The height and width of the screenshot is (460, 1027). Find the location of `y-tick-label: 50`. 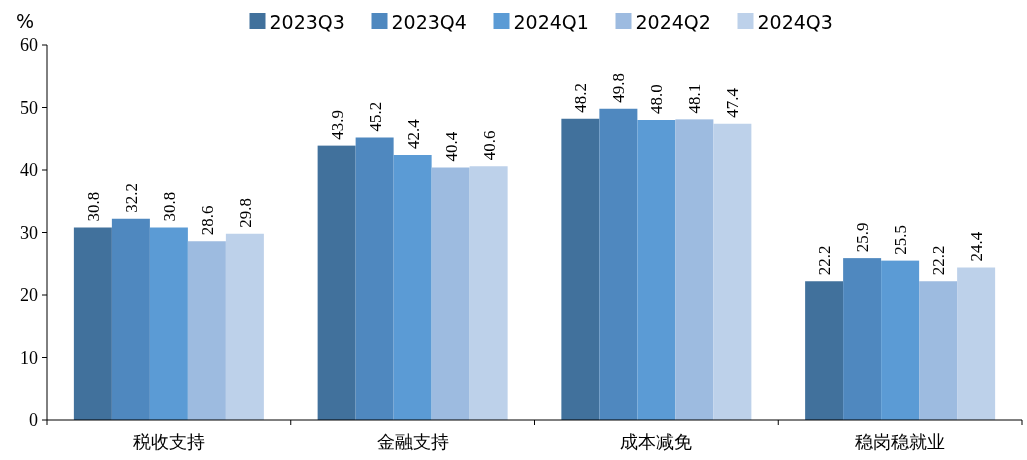

y-tick-label: 50 is located at coordinates (29, 107).